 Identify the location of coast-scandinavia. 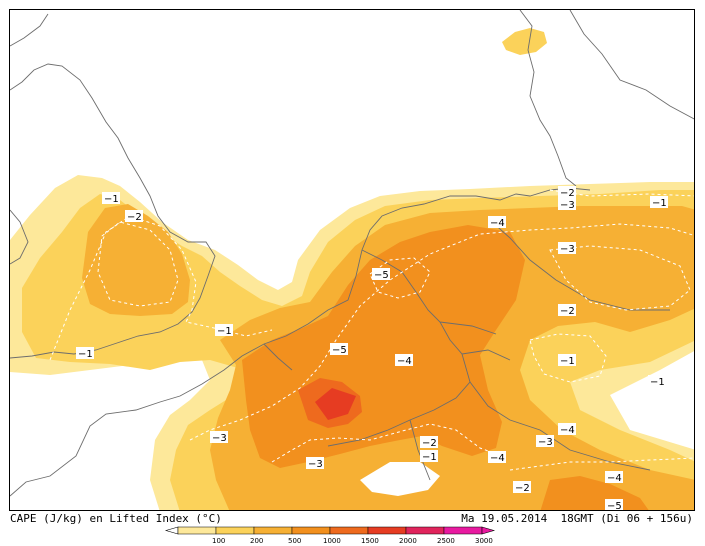
(606, 98).